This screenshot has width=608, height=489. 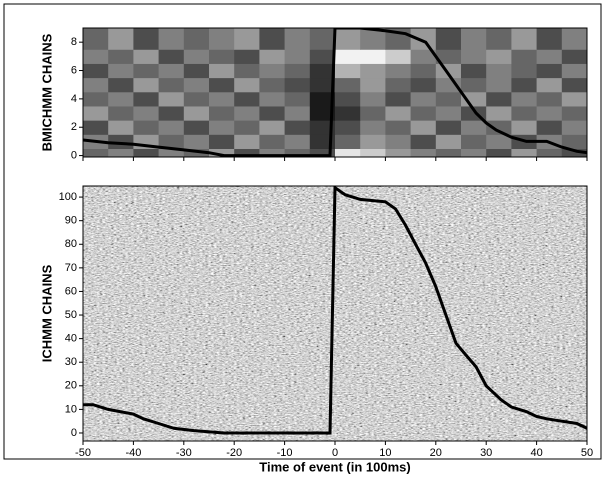 I want to click on x-tick-label: -40, so click(x=133, y=453).